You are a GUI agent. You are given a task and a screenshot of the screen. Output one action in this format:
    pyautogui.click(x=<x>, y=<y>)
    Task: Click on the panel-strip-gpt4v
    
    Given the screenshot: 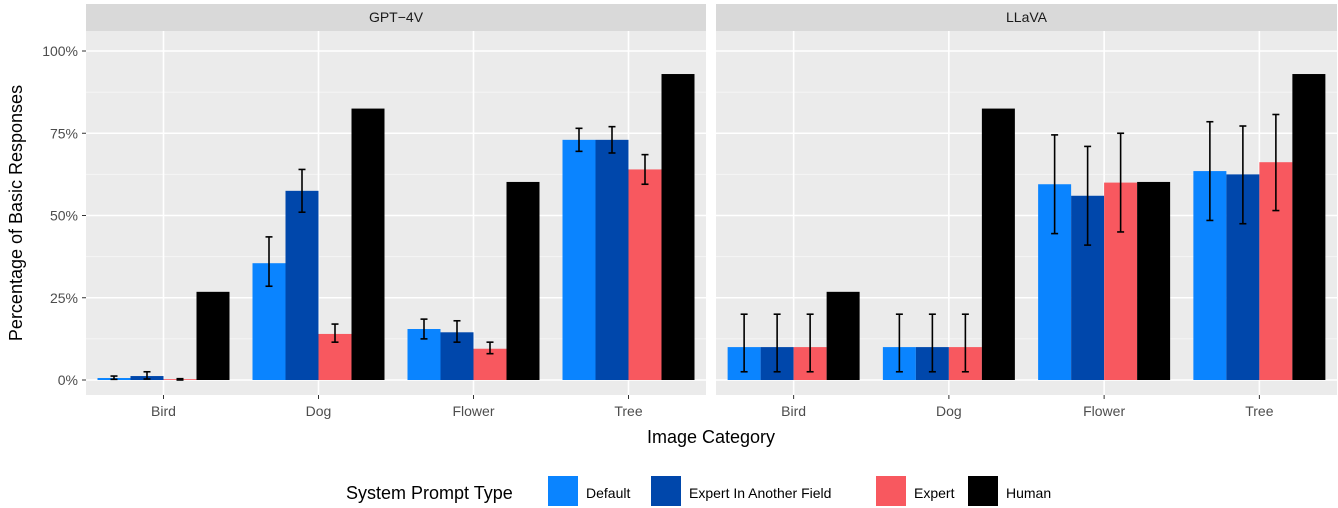 What is the action you would take?
    pyautogui.click(x=396, y=17)
    